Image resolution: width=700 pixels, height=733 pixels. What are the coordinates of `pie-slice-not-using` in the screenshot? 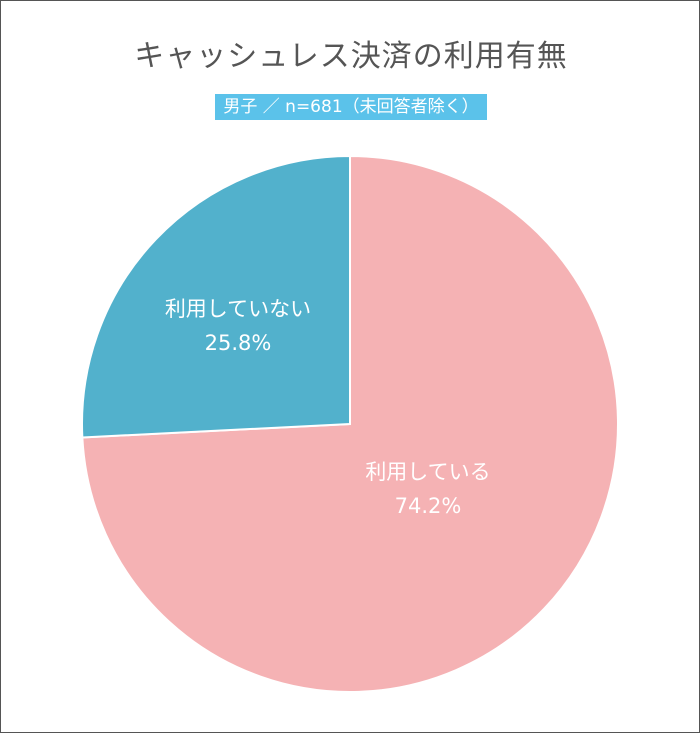 It's located at (216, 296).